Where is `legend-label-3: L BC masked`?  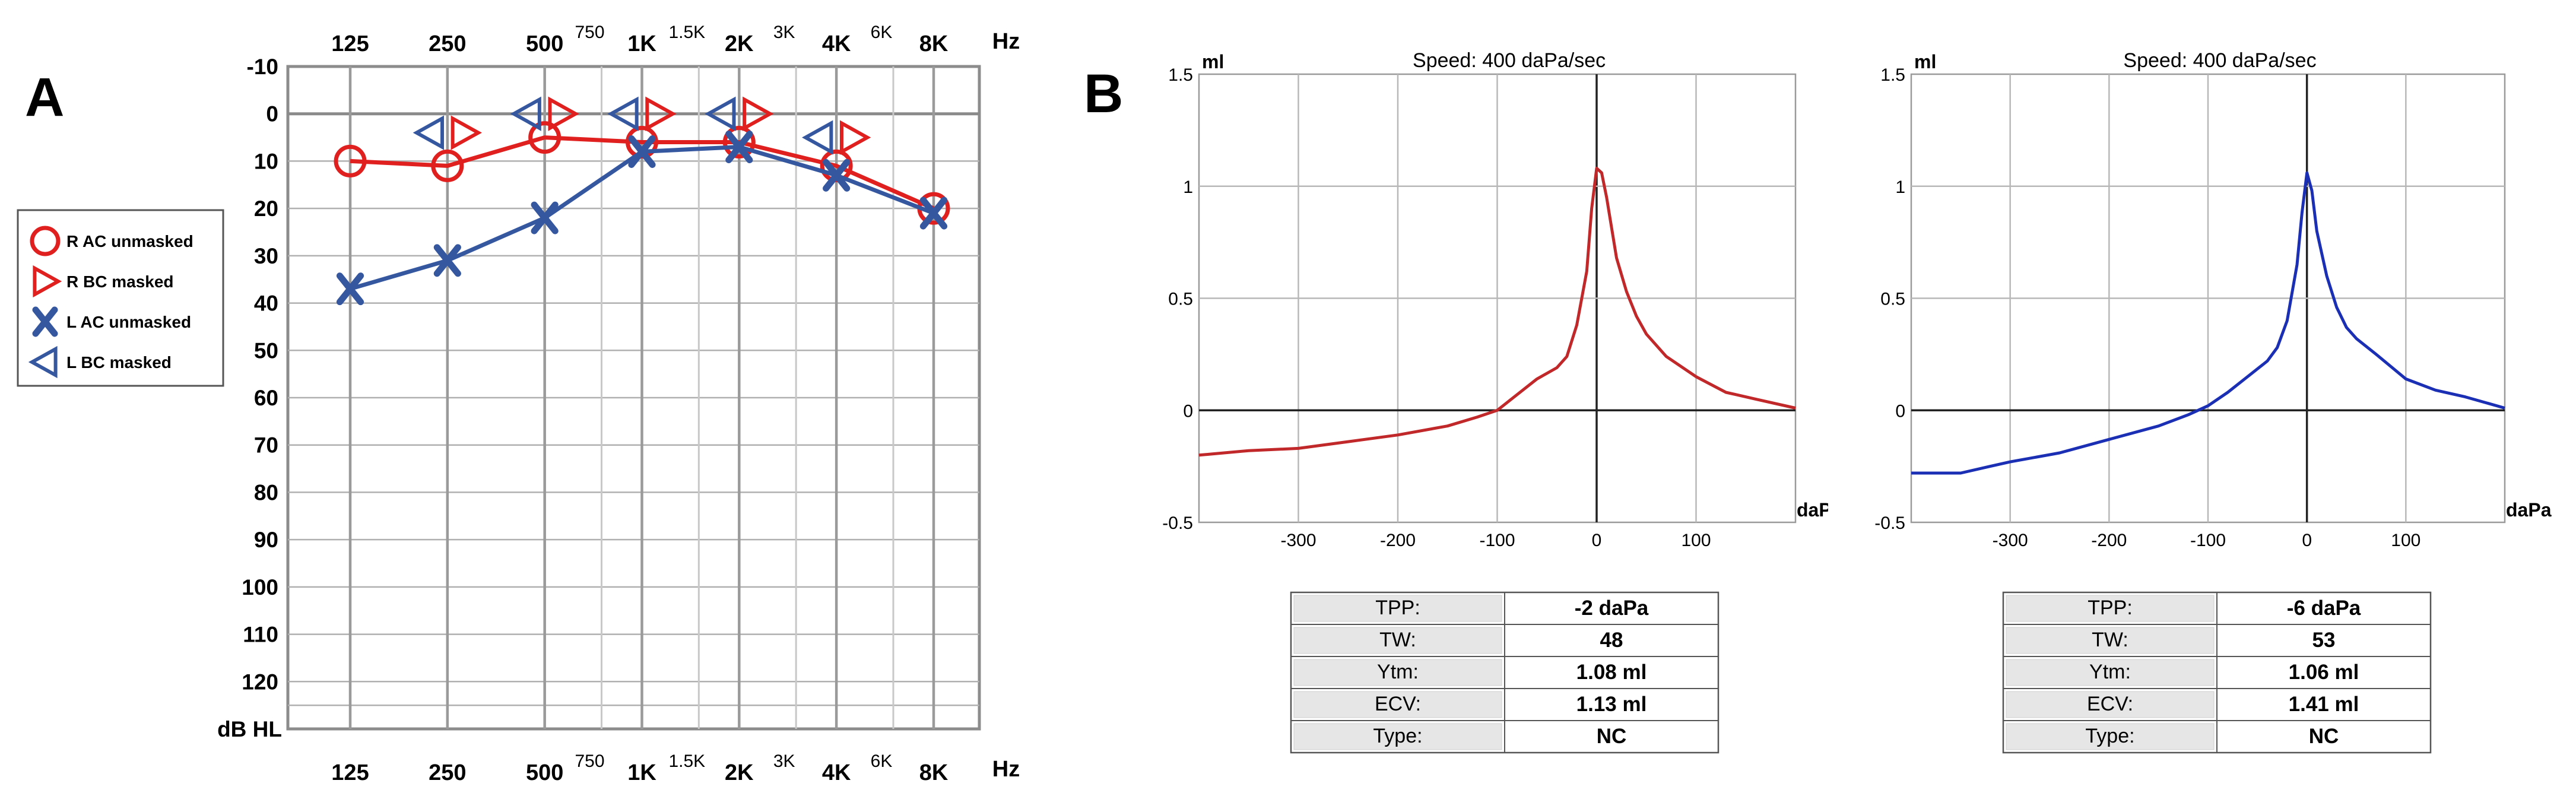 legend-label-3: L BC masked is located at coordinates (119, 362).